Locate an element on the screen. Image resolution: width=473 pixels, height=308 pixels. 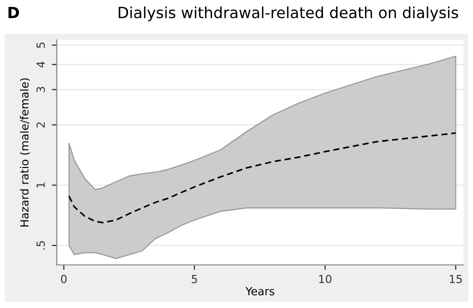
x-tick-label: 0 is located at coordinates (64, 279).